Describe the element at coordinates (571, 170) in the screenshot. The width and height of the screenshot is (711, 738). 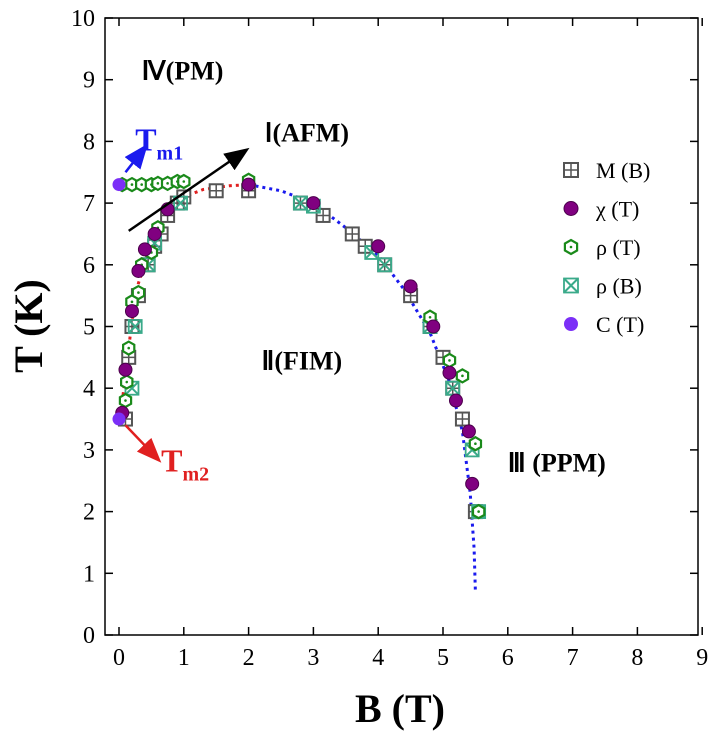
I see `legend-marker-grid` at that location.